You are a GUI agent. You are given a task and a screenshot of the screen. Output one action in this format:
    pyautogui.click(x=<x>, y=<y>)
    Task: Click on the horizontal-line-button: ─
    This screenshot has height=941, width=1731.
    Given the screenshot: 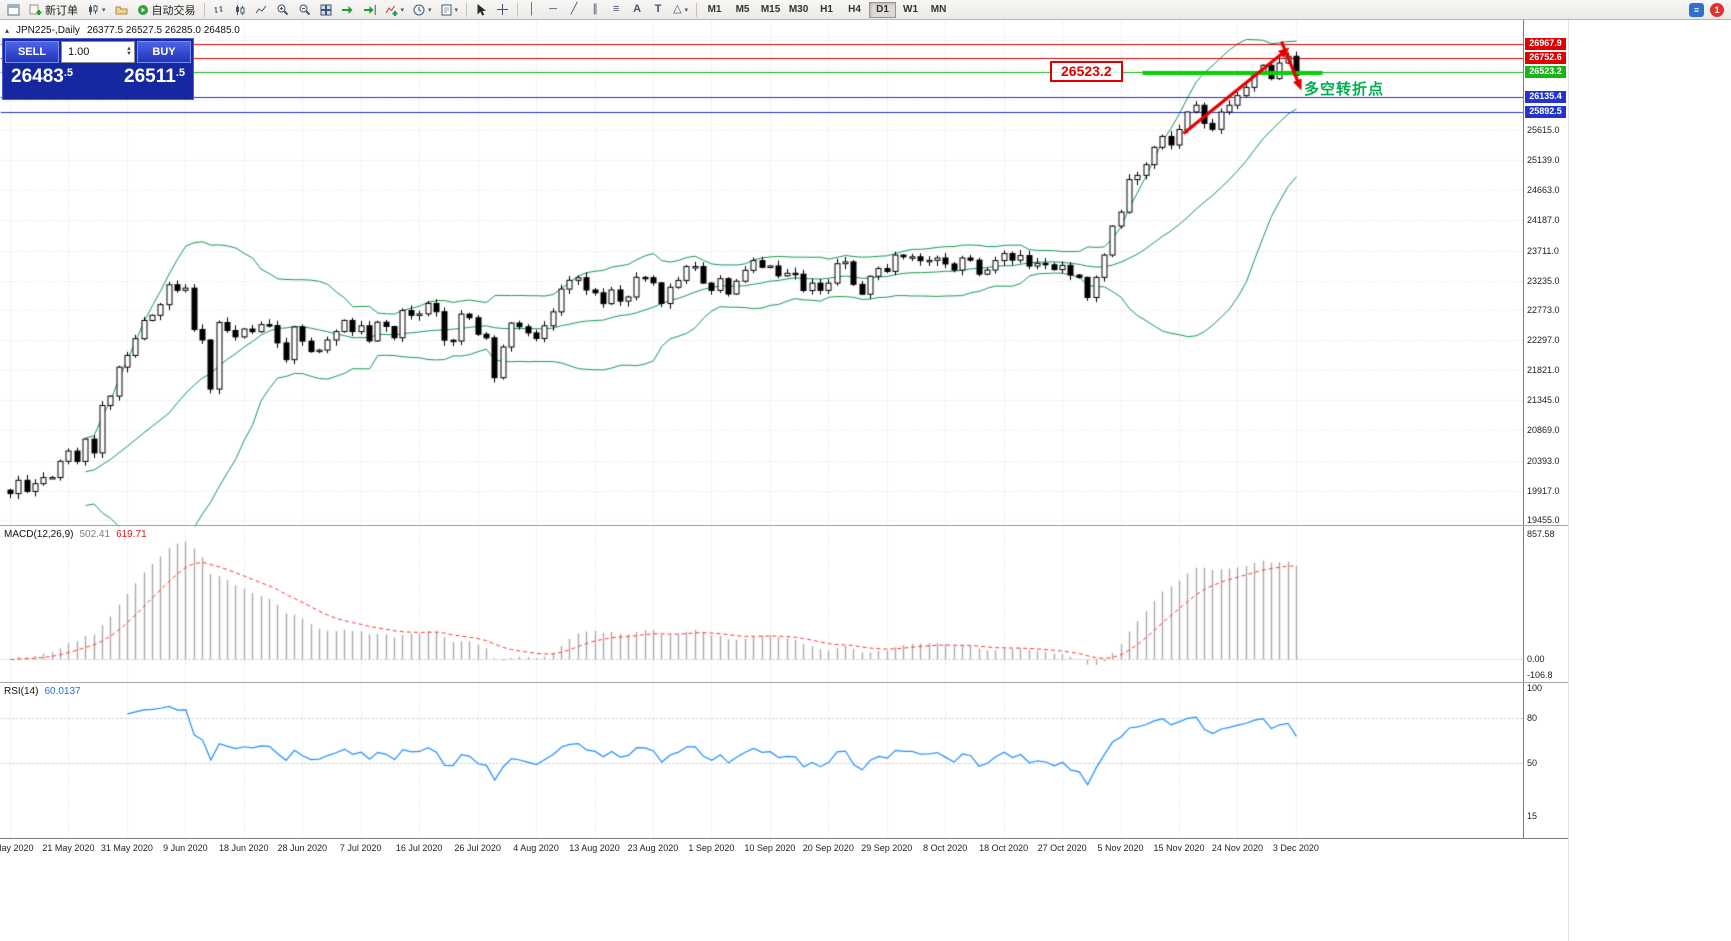 What is the action you would take?
    pyautogui.click(x=553, y=10)
    